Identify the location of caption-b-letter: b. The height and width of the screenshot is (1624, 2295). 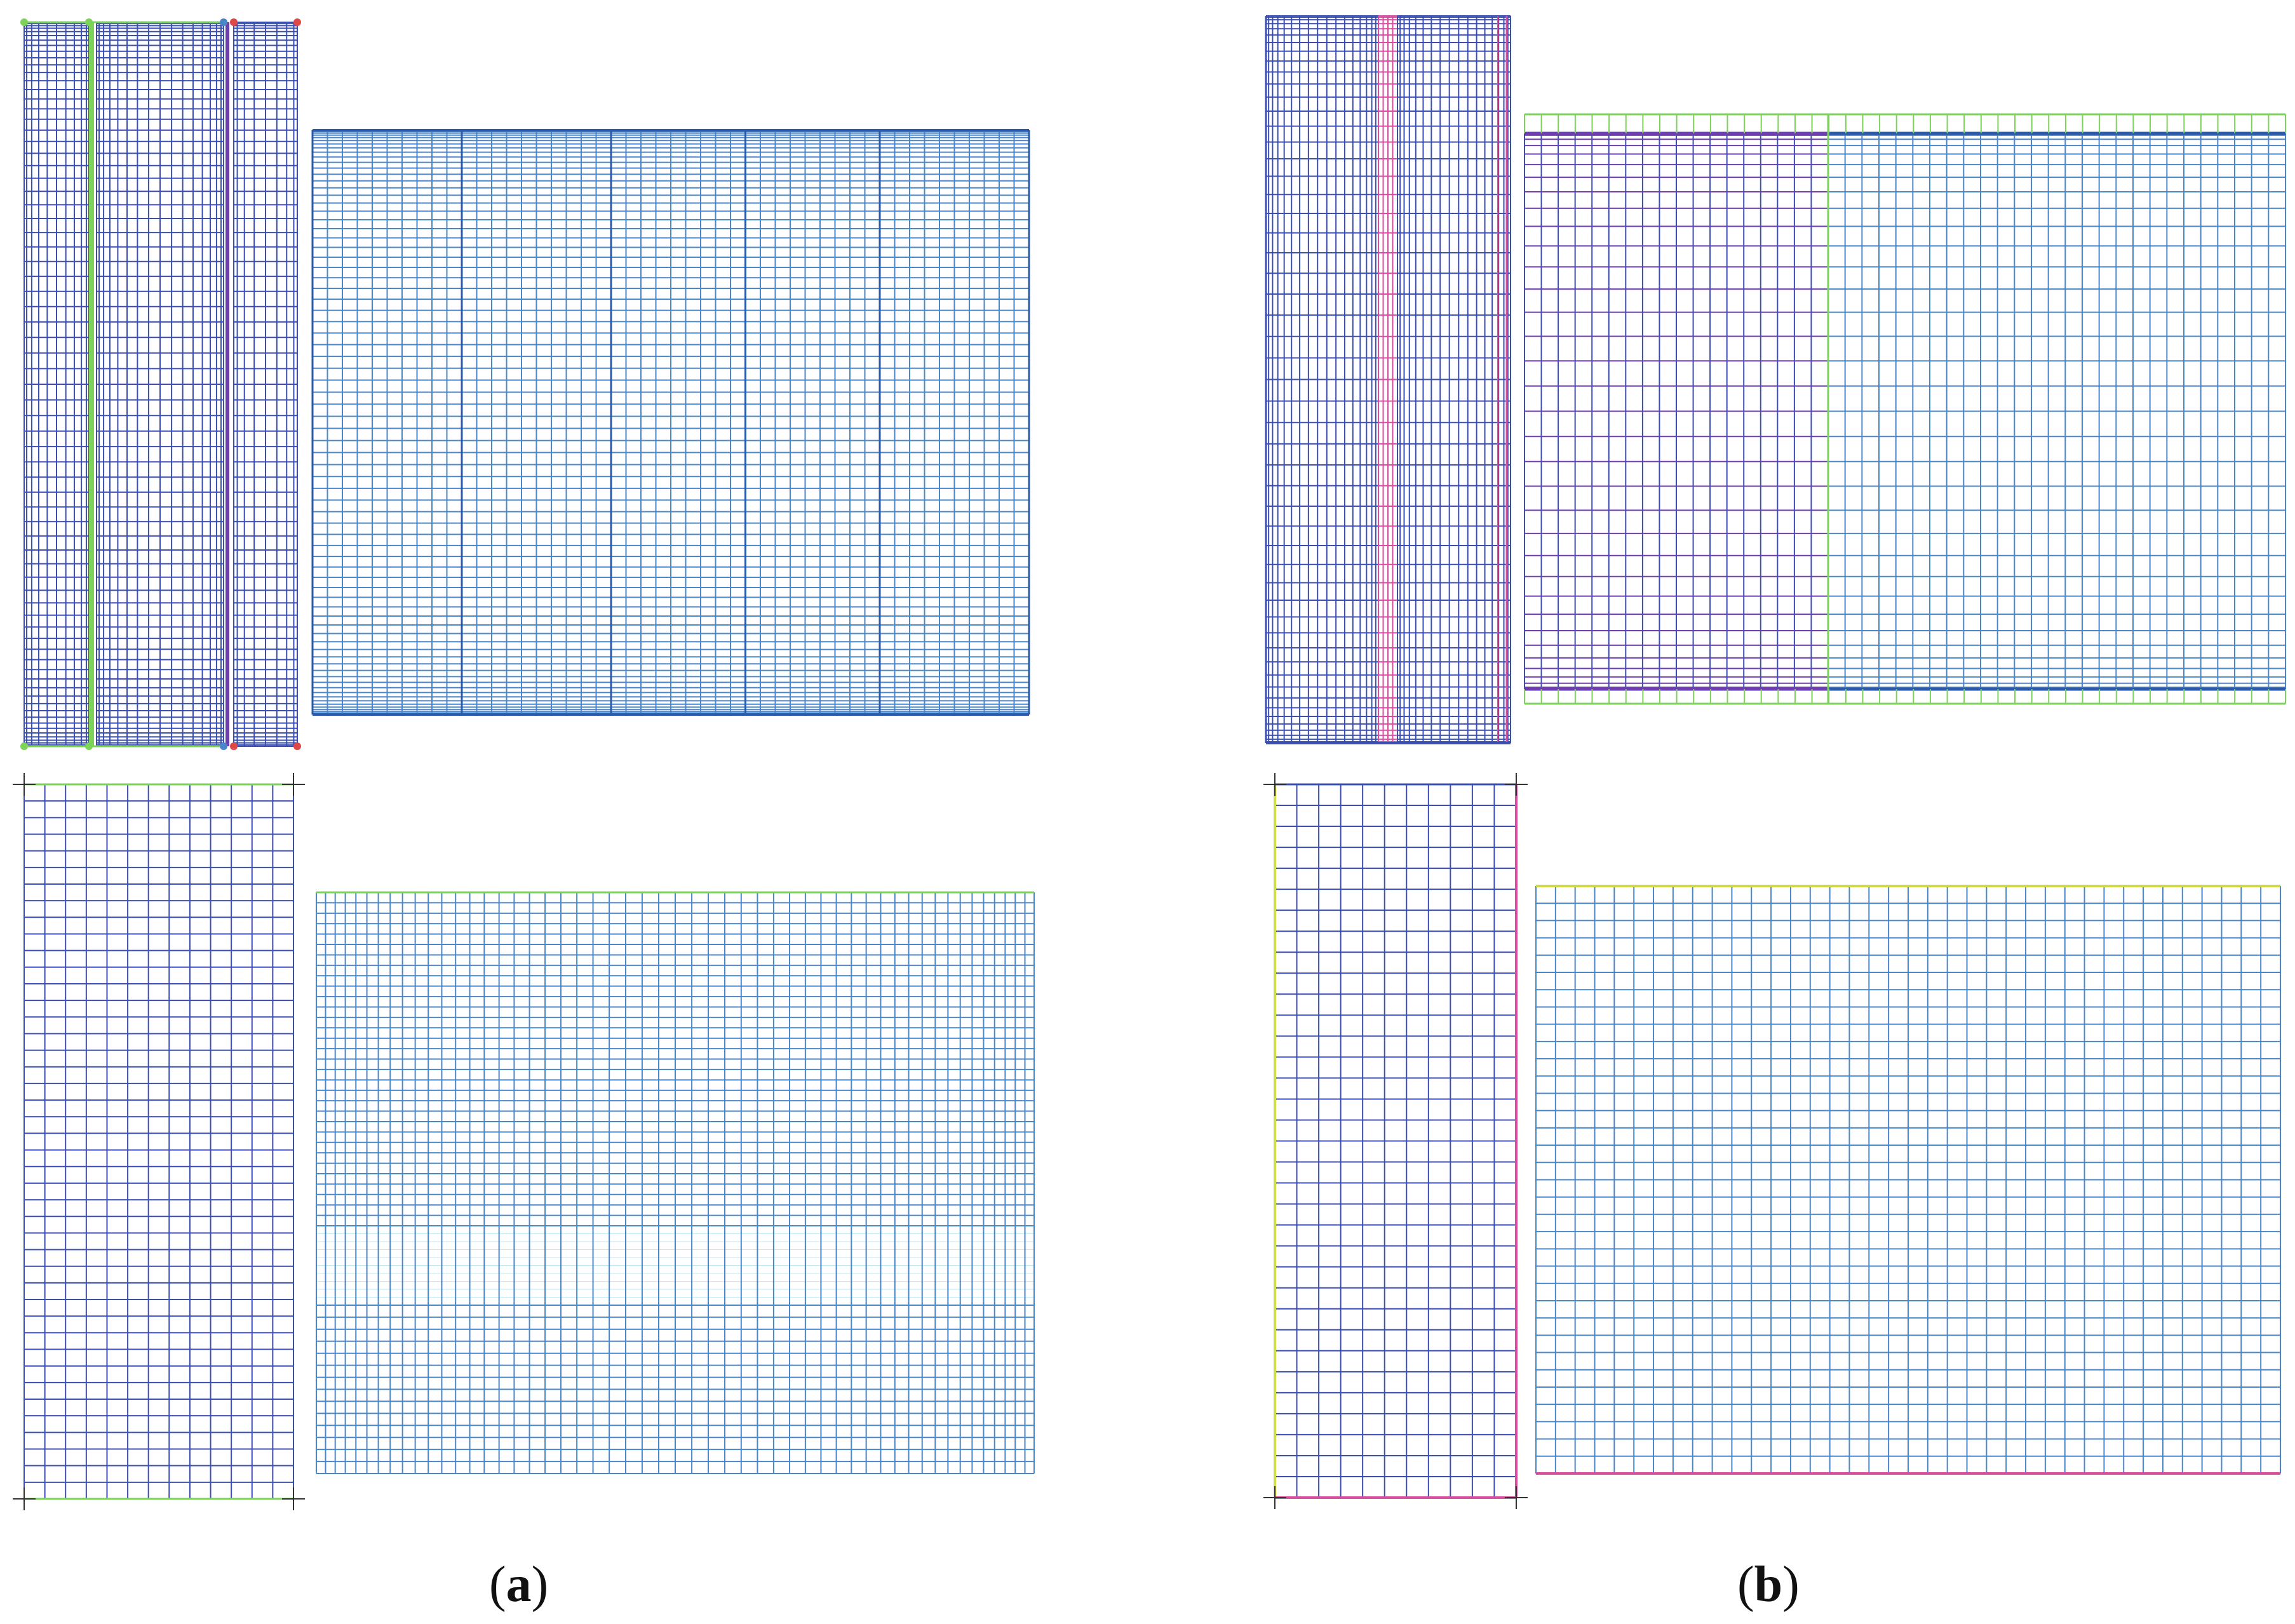
(1768, 1585).